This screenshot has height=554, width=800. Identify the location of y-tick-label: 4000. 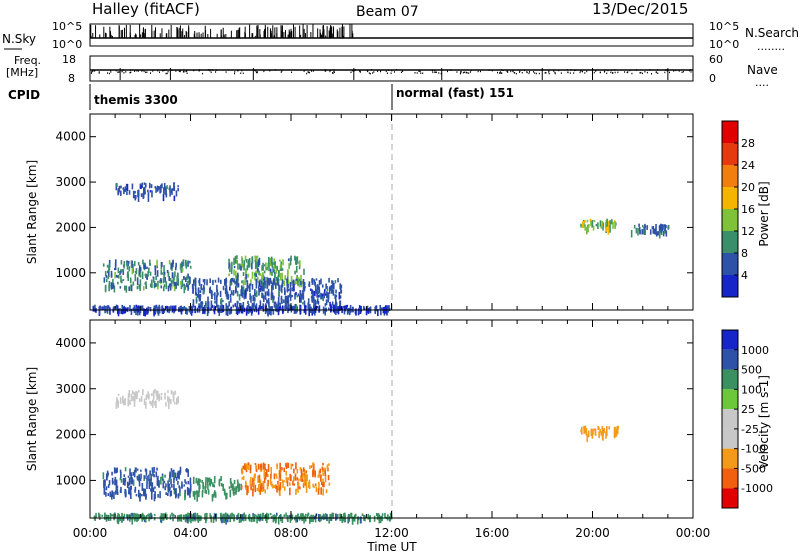
(70, 137).